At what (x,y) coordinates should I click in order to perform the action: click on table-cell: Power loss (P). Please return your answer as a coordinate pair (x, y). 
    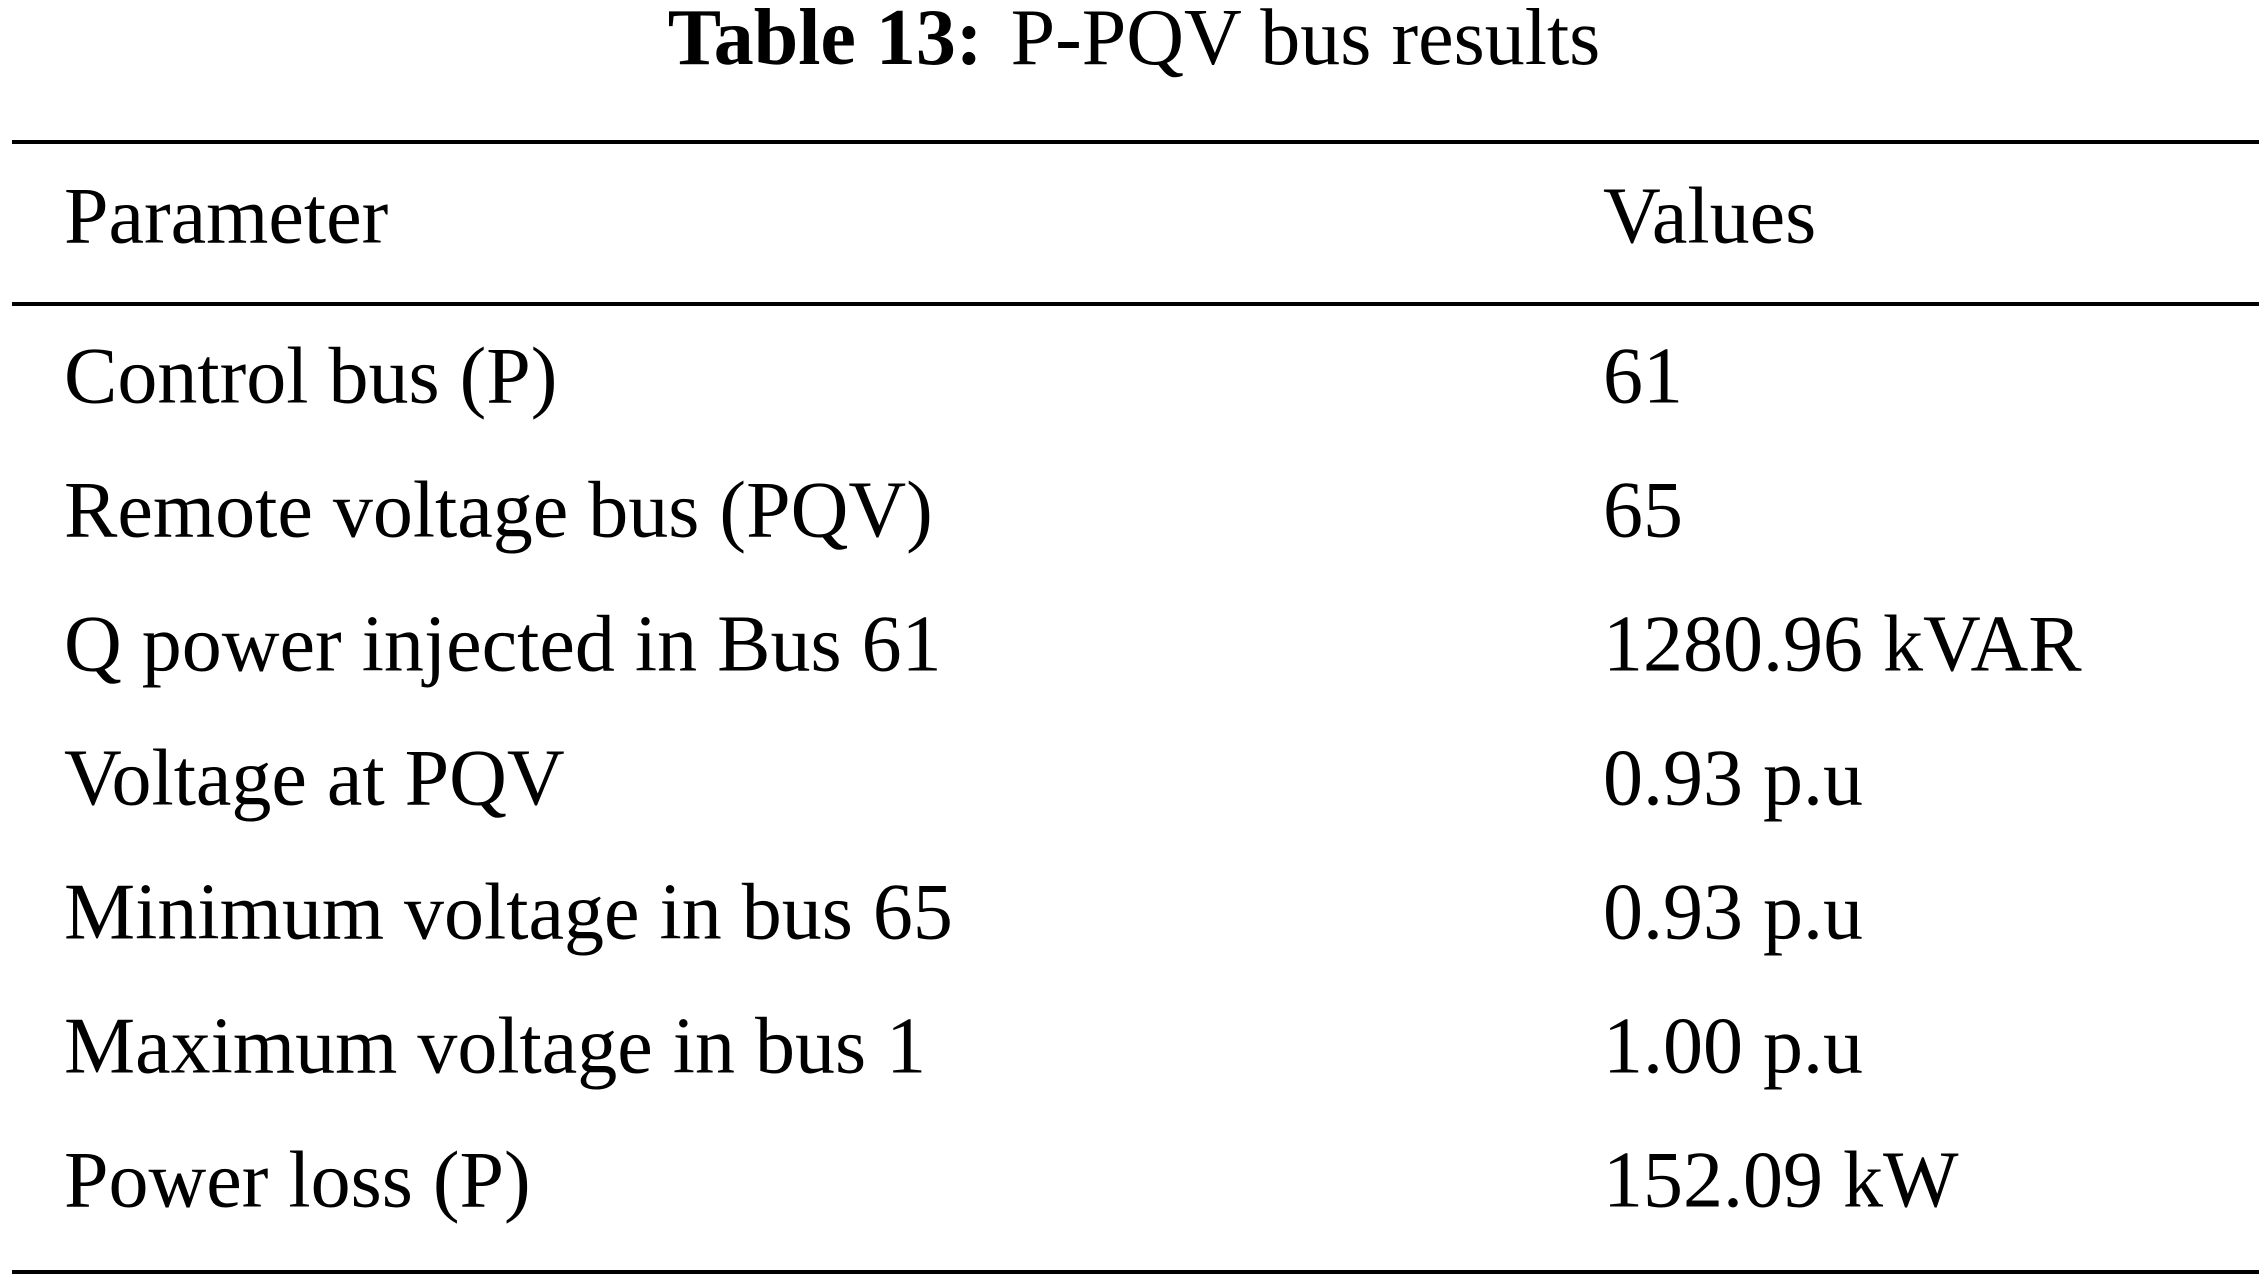
    Looking at the image, I should click on (297, 1180).